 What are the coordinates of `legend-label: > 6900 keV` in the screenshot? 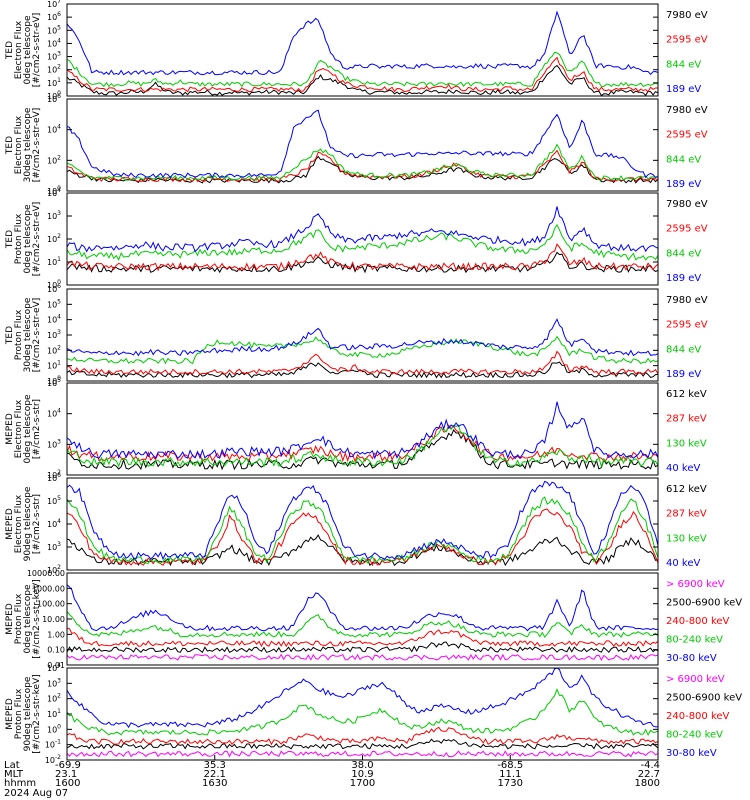 It's located at (695, 679).